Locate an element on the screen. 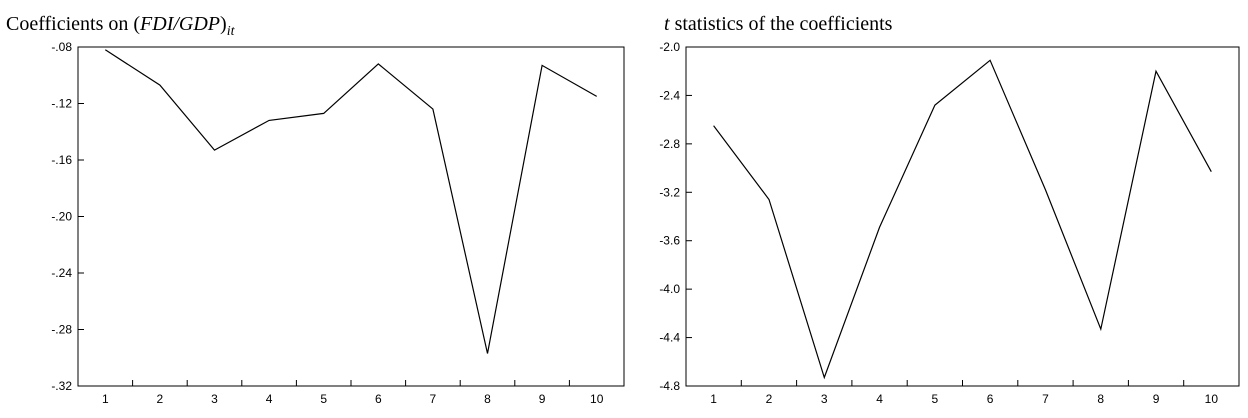  y-tick-label: -4.8 is located at coordinates (669, 386).